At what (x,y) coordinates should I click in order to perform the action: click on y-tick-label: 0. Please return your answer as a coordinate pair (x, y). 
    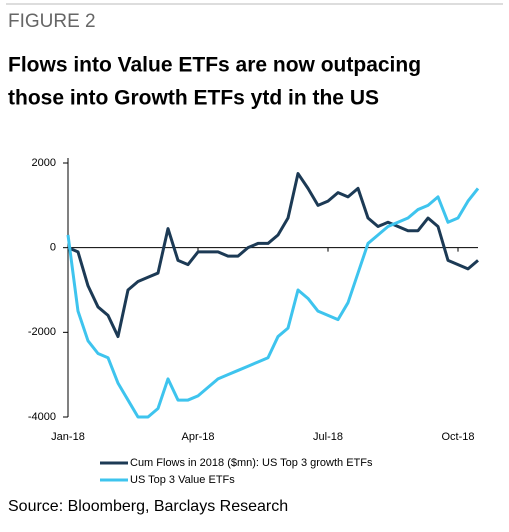
    Looking at the image, I should click on (53, 248).